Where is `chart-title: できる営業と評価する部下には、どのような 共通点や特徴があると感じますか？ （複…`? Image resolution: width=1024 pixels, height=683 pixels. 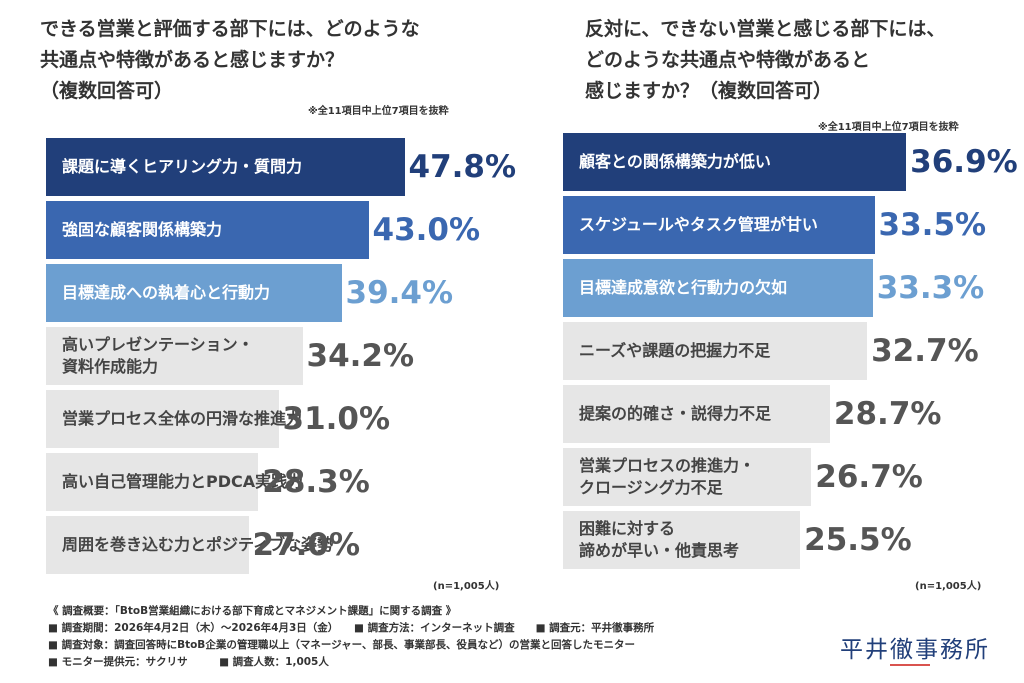
chart-title: できる営業と評価する部下には、どのような 共通点や特徴があると感じますか？ （複… is located at coordinates (230, 60).